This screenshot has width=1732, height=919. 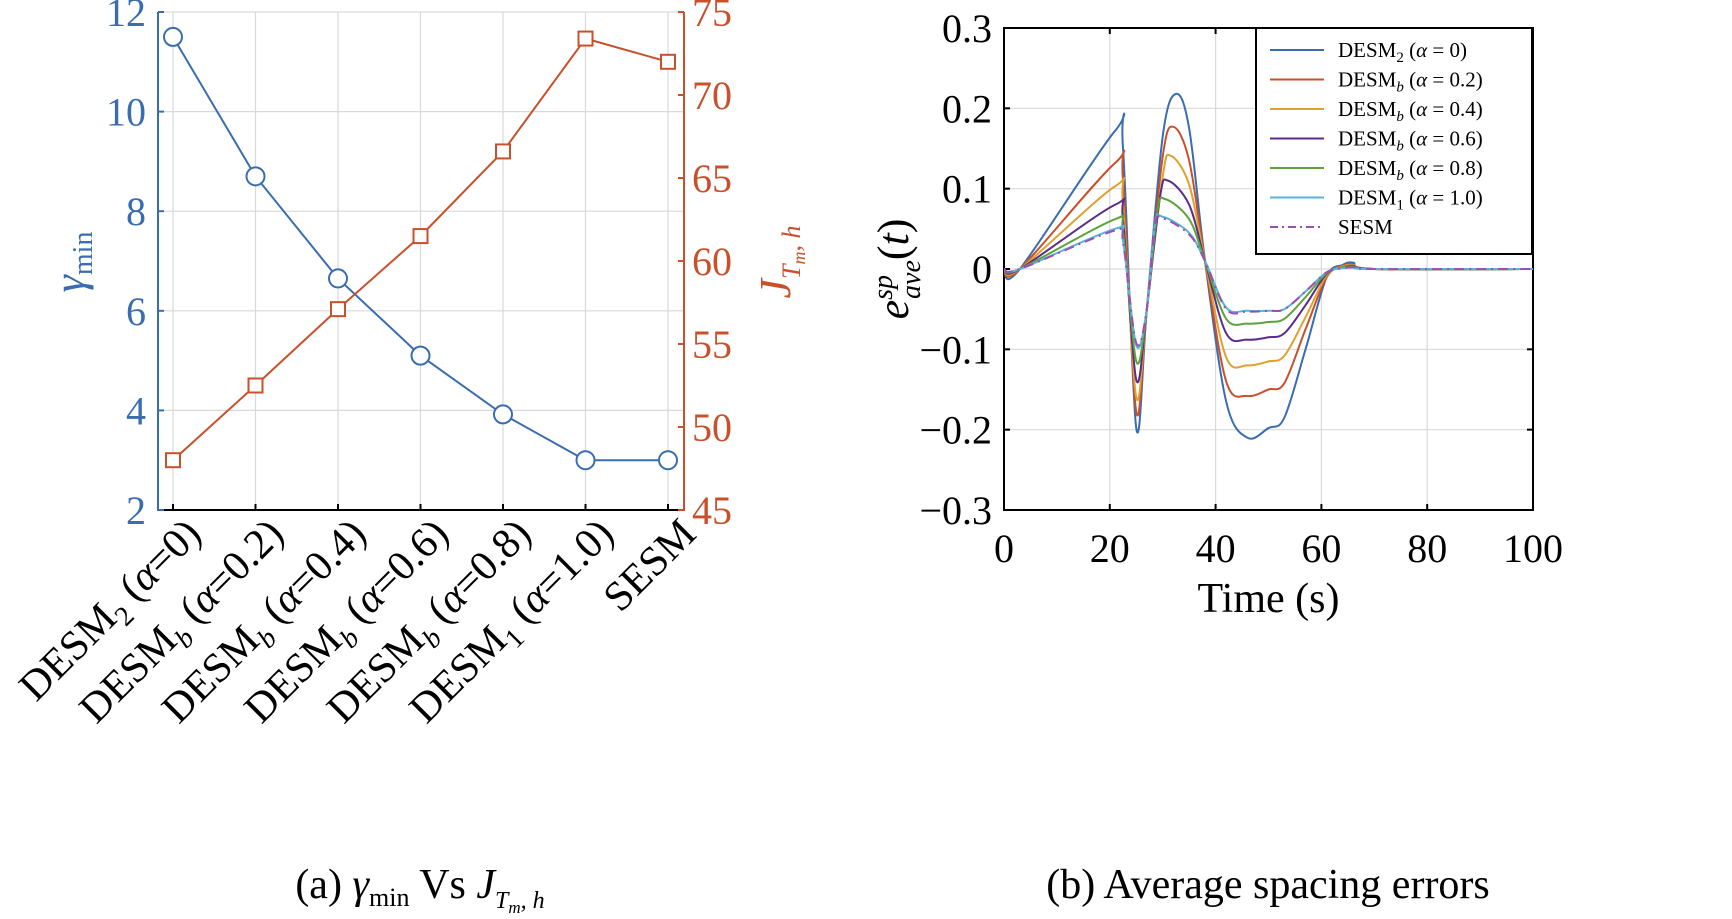 I want to click on legend-label: DESMb (α = 0.8), so click(x=1410, y=170).